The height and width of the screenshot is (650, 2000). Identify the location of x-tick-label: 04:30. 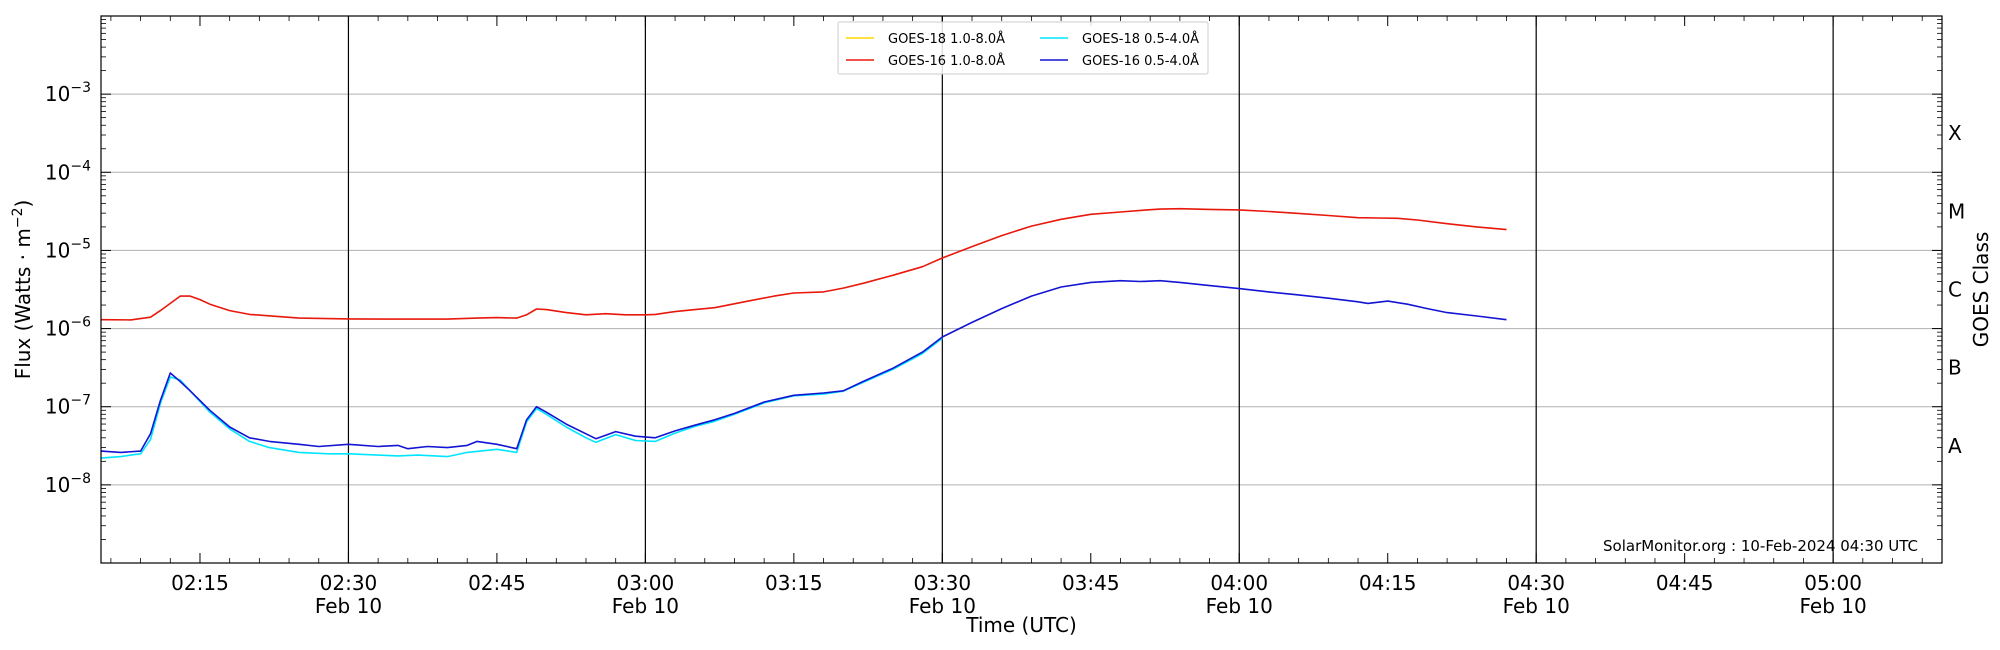
(1536, 583).